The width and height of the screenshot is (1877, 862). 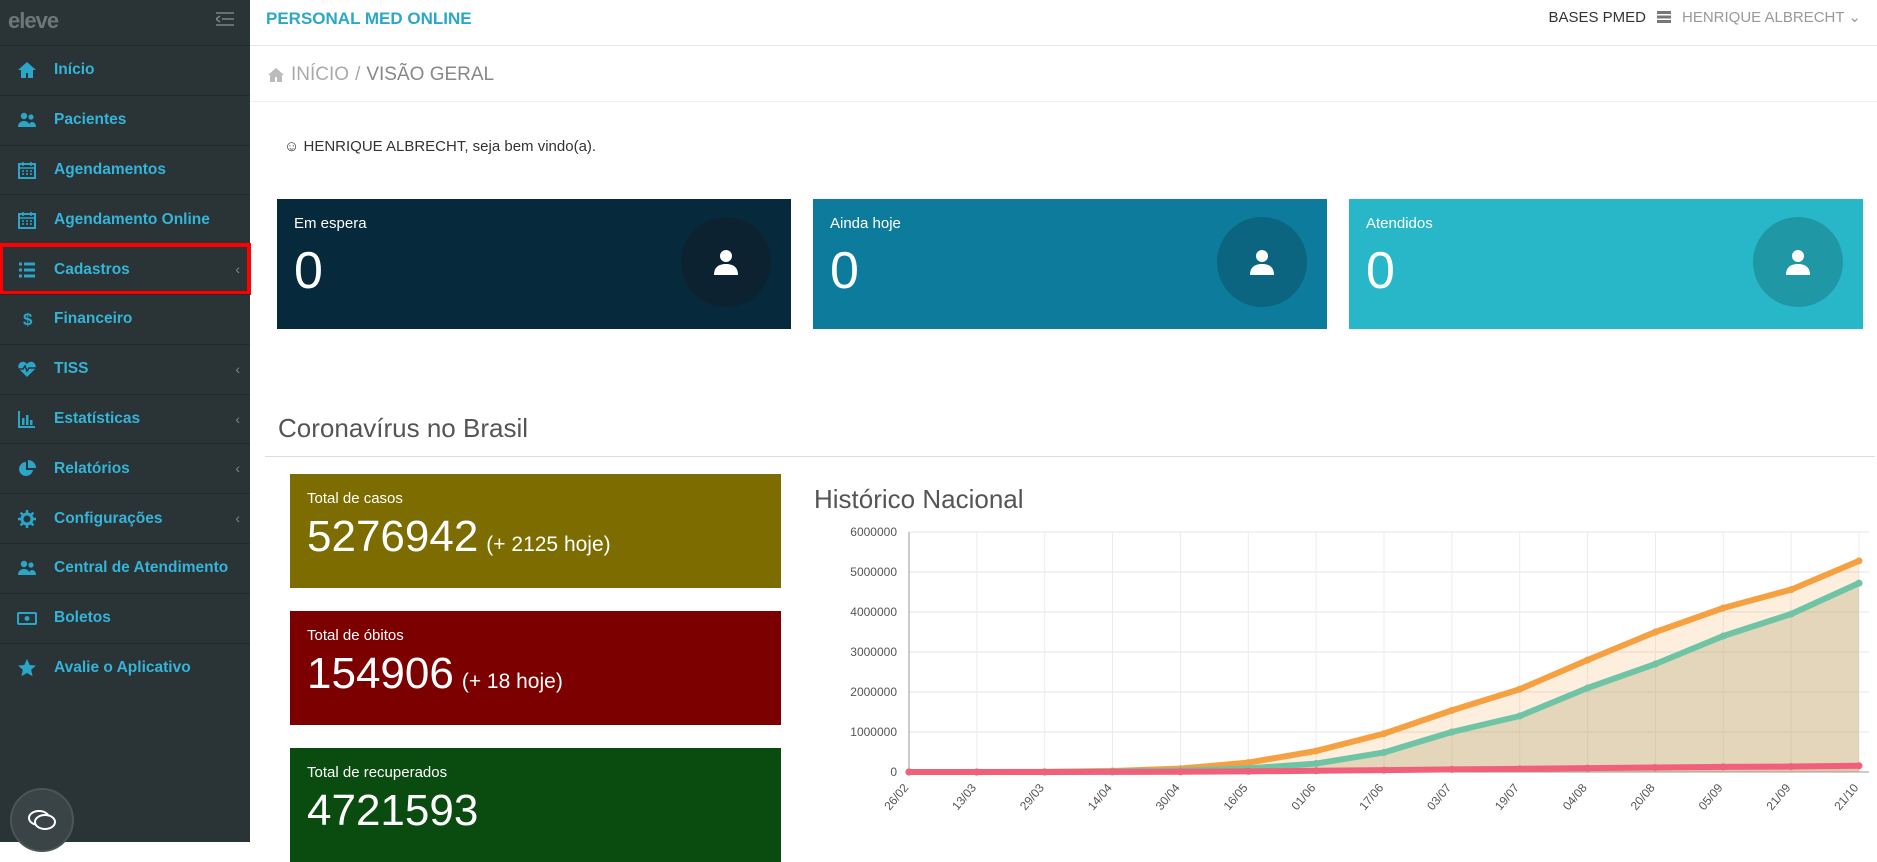 What do you see at coordinates (893, 772) in the screenshot?
I see `y-tick-label: 0` at bounding box center [893, 772].